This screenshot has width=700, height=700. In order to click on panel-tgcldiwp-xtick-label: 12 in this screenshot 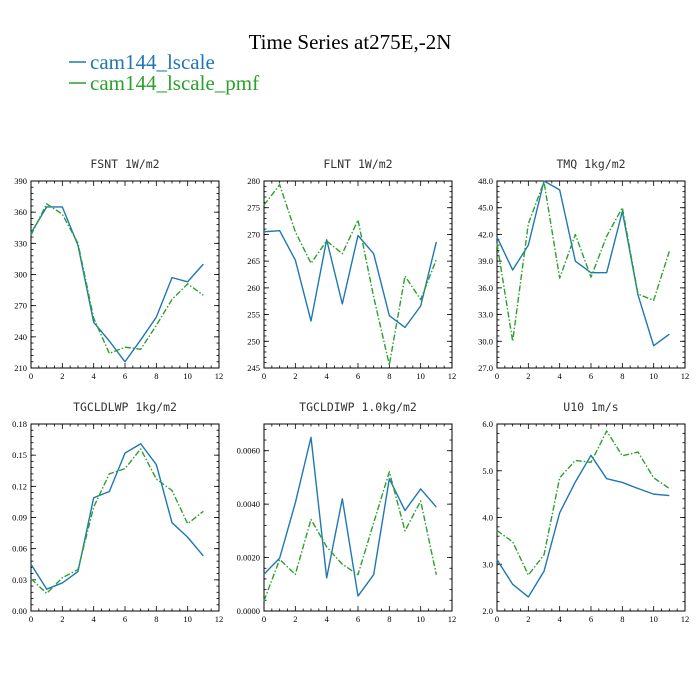, I will do `click(452, 619)`.